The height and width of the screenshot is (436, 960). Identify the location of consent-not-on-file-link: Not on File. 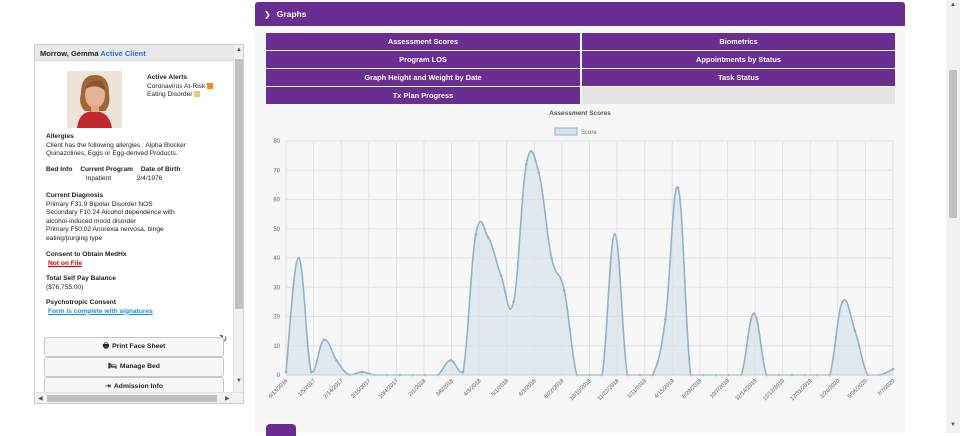
(65, 263).